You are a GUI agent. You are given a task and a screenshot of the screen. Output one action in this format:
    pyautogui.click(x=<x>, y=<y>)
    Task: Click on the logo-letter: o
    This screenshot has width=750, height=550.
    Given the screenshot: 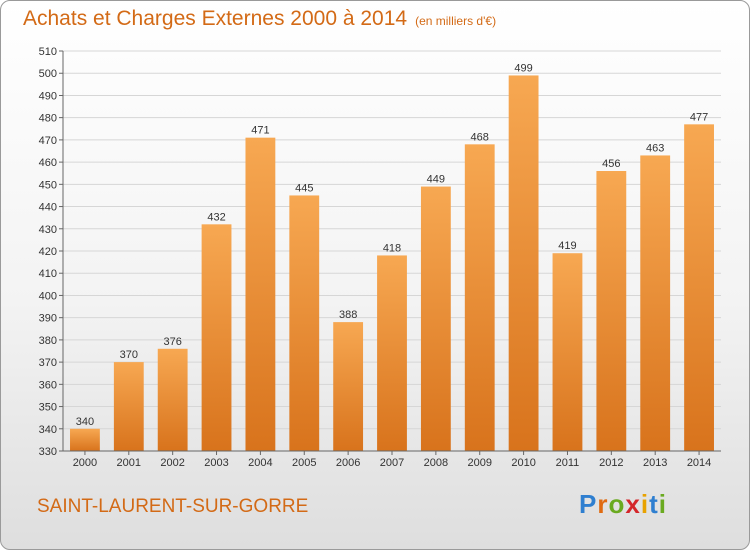 What is the action you would take?
    pyautogui.click(x=617, y=504)
    